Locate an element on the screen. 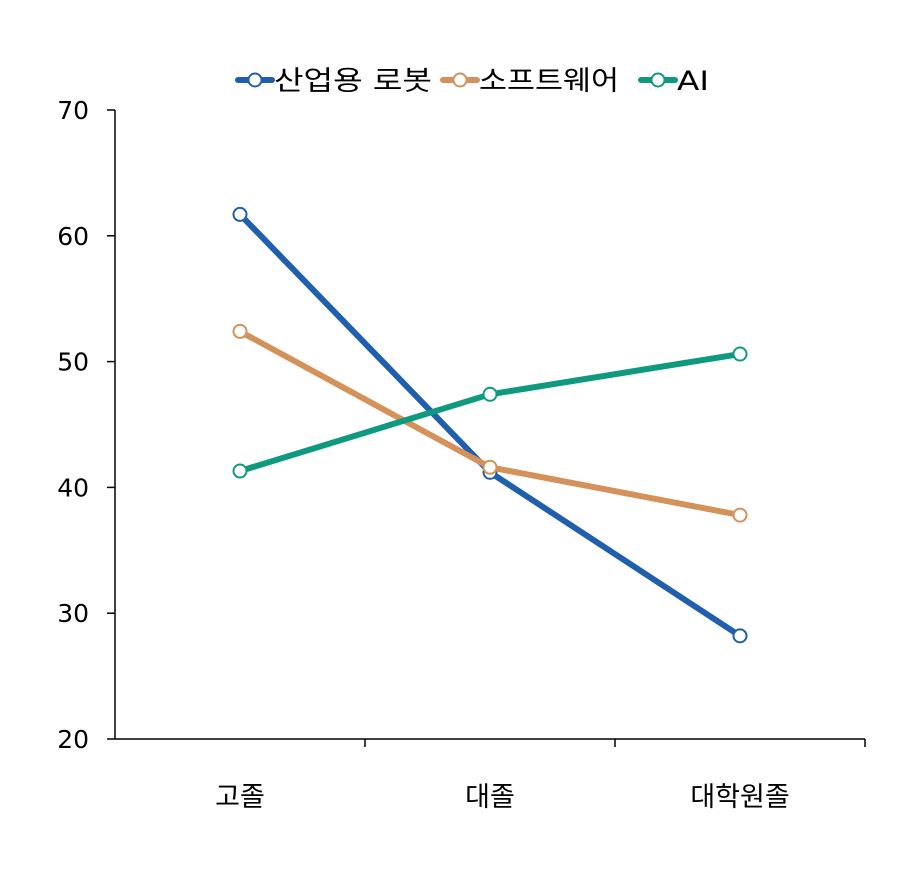  x-tick-label: 대학원졸 is located at coordinates (739, 797).